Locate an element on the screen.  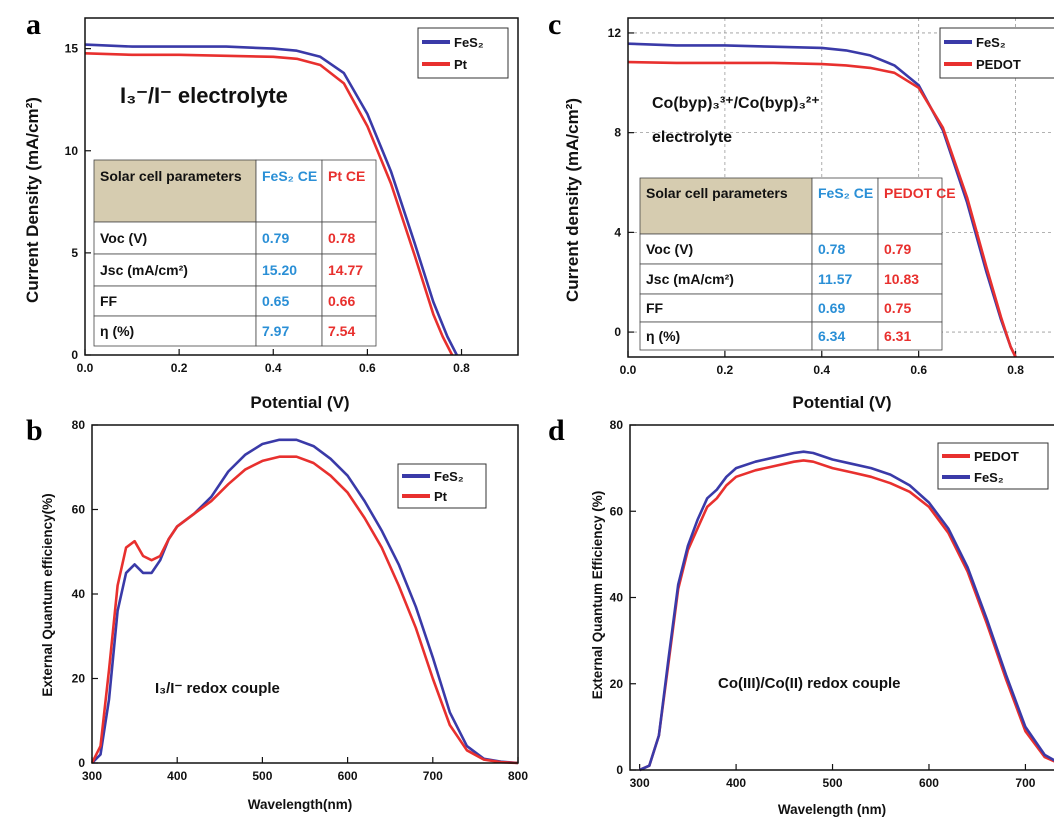
table-c-header-param: Solar cell parameters is located at coordinates (717, 193).